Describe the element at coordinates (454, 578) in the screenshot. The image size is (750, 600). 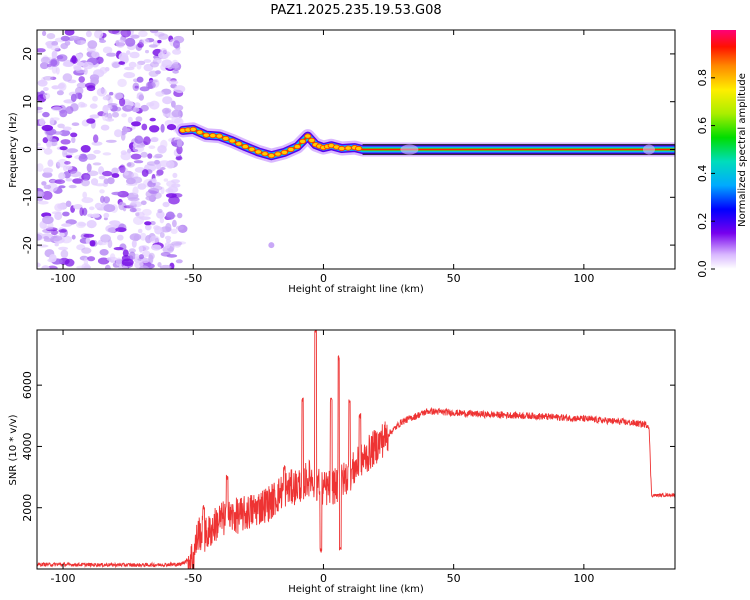
I see `x-tick-label: 50` at that location.